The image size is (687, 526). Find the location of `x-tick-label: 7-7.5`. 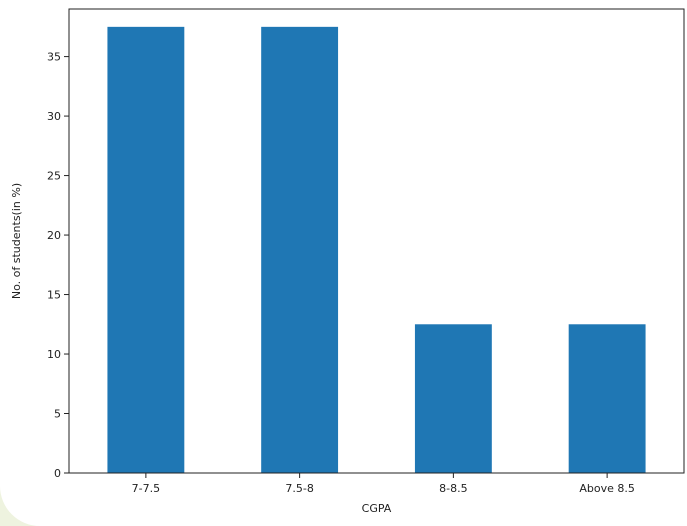

x-tick-label: 7-7.5 is located at coordinates (146, 488).